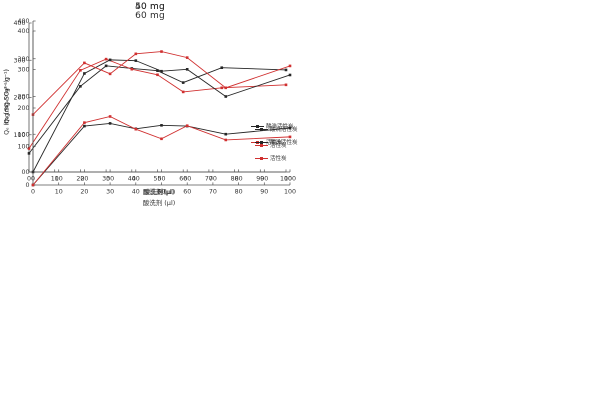 This screenshot has height=418, width=600. I want to click on chart-title: 40 mg, so click(150, 7).